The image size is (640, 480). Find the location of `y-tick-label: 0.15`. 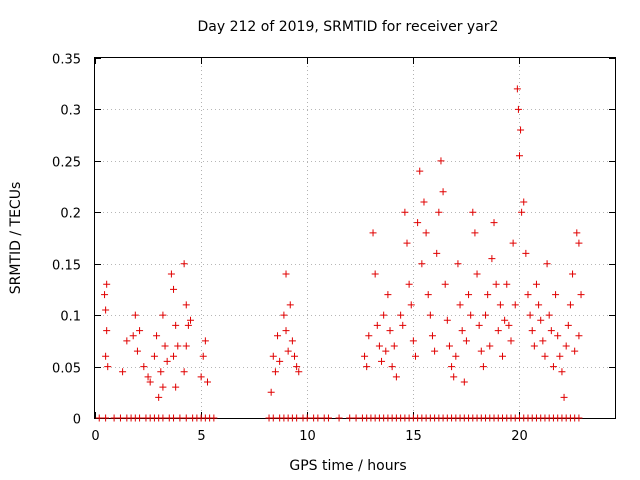

y-tick-label: 0.15 is located at coordinates (66, 266).